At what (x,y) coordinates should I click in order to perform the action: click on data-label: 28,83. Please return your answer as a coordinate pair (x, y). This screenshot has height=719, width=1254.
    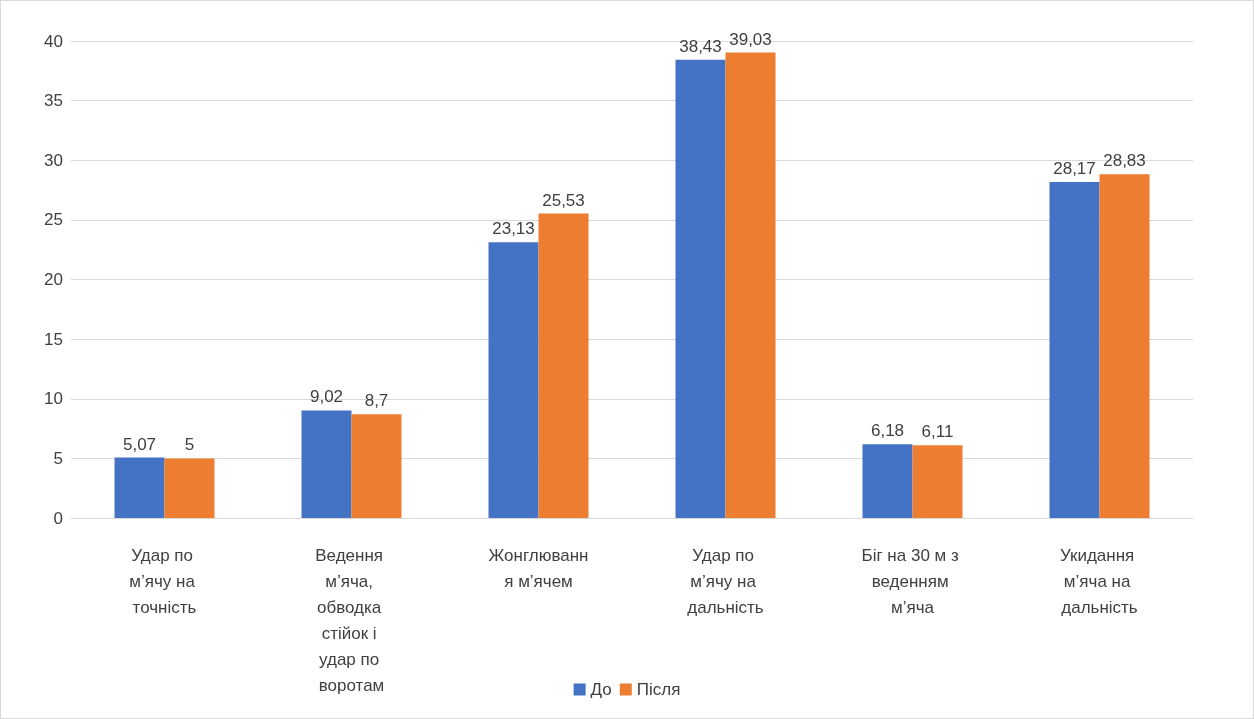
    Looking at the image, I should click on (1124, 161).